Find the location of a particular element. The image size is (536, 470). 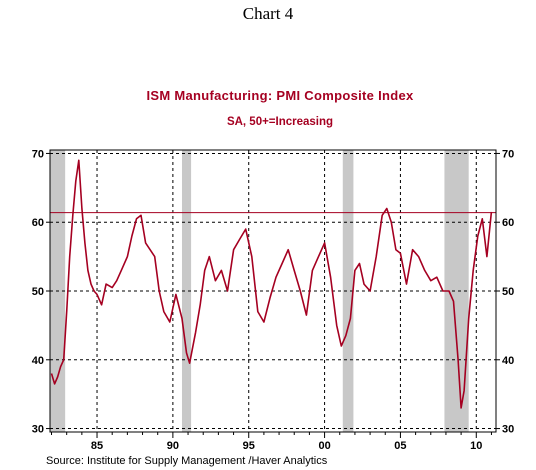

x-tick-label: 00 is located at coordinates (324, 446).